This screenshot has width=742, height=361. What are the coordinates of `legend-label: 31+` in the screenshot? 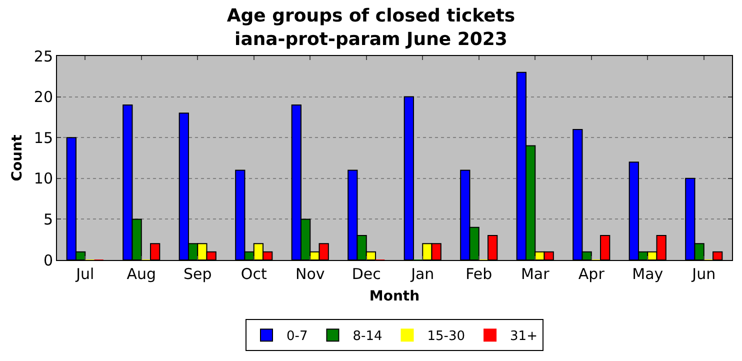 It's located at (524, 336).